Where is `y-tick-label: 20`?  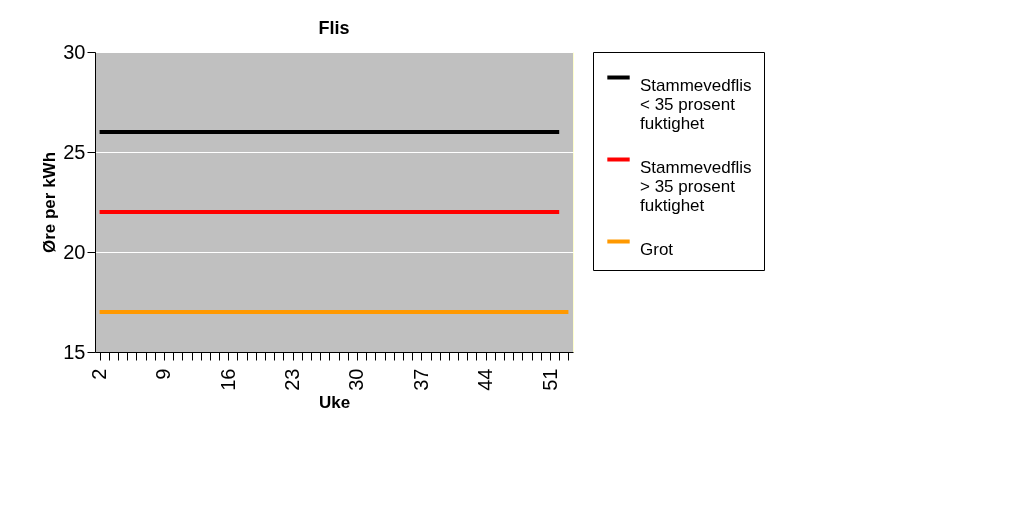
y-tick-label: 20 is located at coordinates (74, 251).